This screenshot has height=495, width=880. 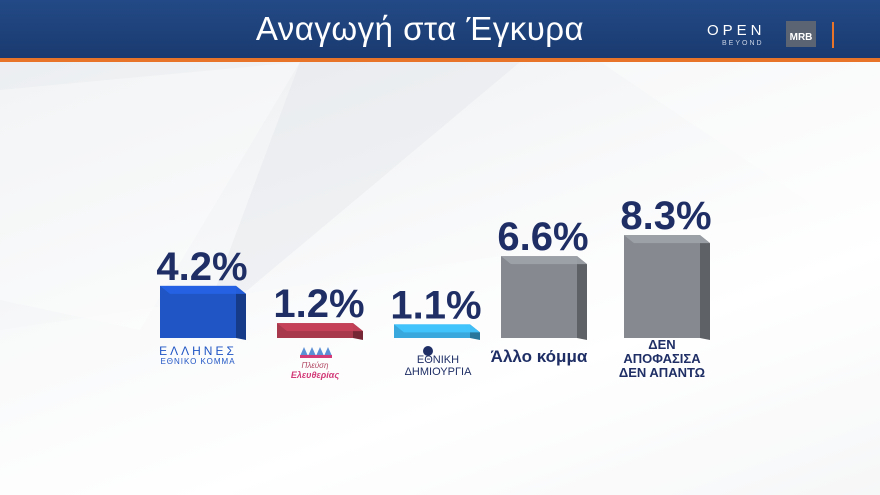 What do you see at coordinates (201, 267) in the screenshot?
I see `value-label-1: 4.2%` at bounding box center [201, 267].